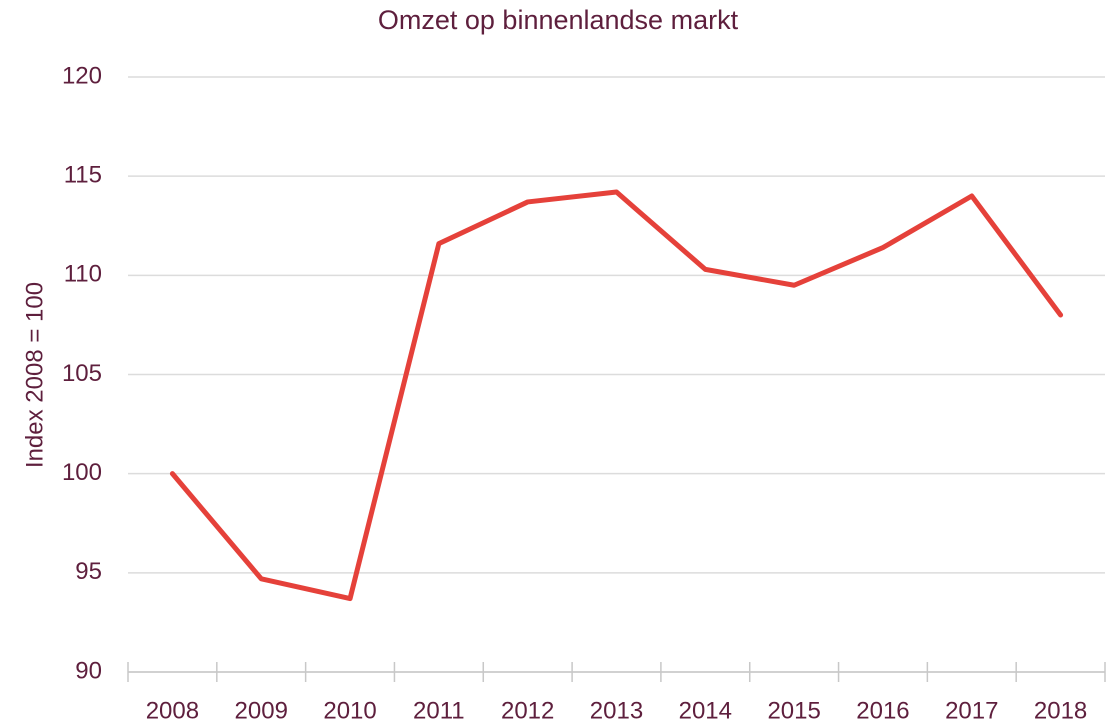  I want to click on y-axis-label: Index 2008 = 100, so click(34, 375).